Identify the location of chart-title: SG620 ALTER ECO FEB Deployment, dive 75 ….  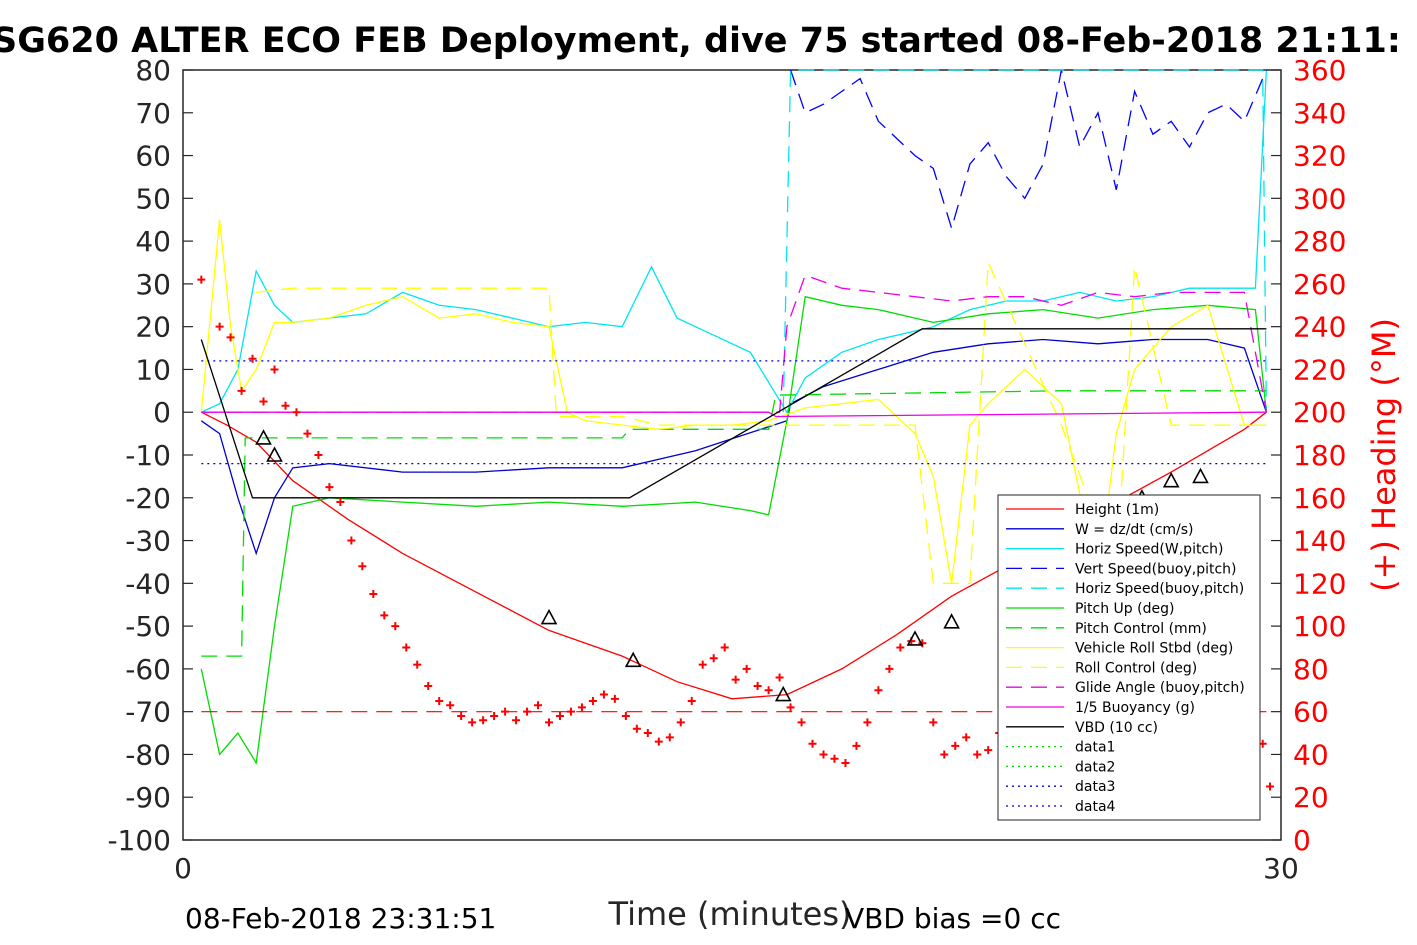
(700, 41).